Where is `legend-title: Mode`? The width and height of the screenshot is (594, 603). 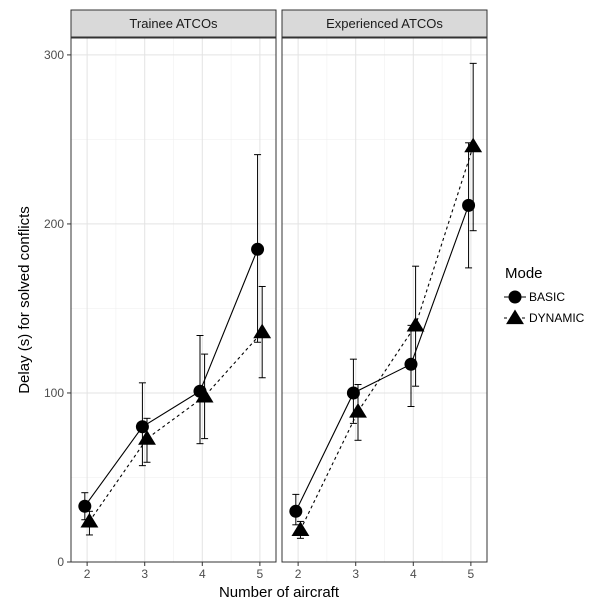 legend-title: Mode is located at coordinates (524, 273).